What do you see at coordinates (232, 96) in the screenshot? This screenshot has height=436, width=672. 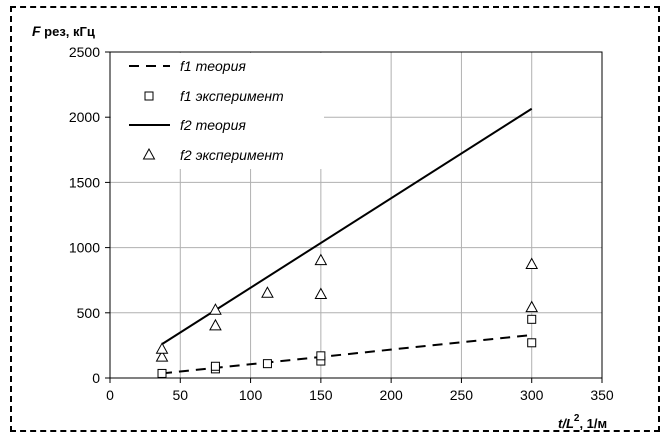 I see `legend-label: f1 эксперимент` at bounding box center [232, 96].